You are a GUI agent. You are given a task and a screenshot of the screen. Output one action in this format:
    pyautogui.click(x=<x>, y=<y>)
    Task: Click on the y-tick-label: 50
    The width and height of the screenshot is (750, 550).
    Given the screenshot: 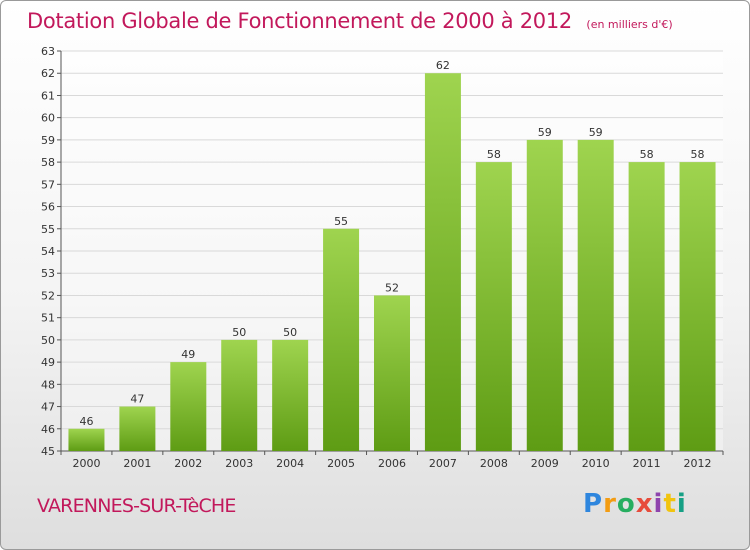 What is the action you would take?
    pyautogui.click(x=48, y=340)
    